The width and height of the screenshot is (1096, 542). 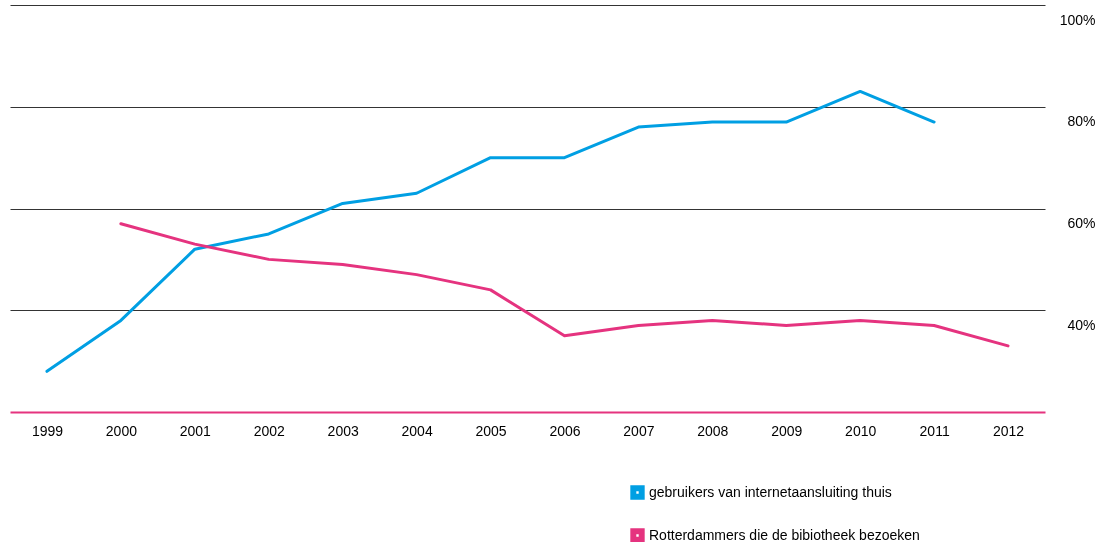 I want to click on x-tick-label: 2008, so click(x=713, y=430).